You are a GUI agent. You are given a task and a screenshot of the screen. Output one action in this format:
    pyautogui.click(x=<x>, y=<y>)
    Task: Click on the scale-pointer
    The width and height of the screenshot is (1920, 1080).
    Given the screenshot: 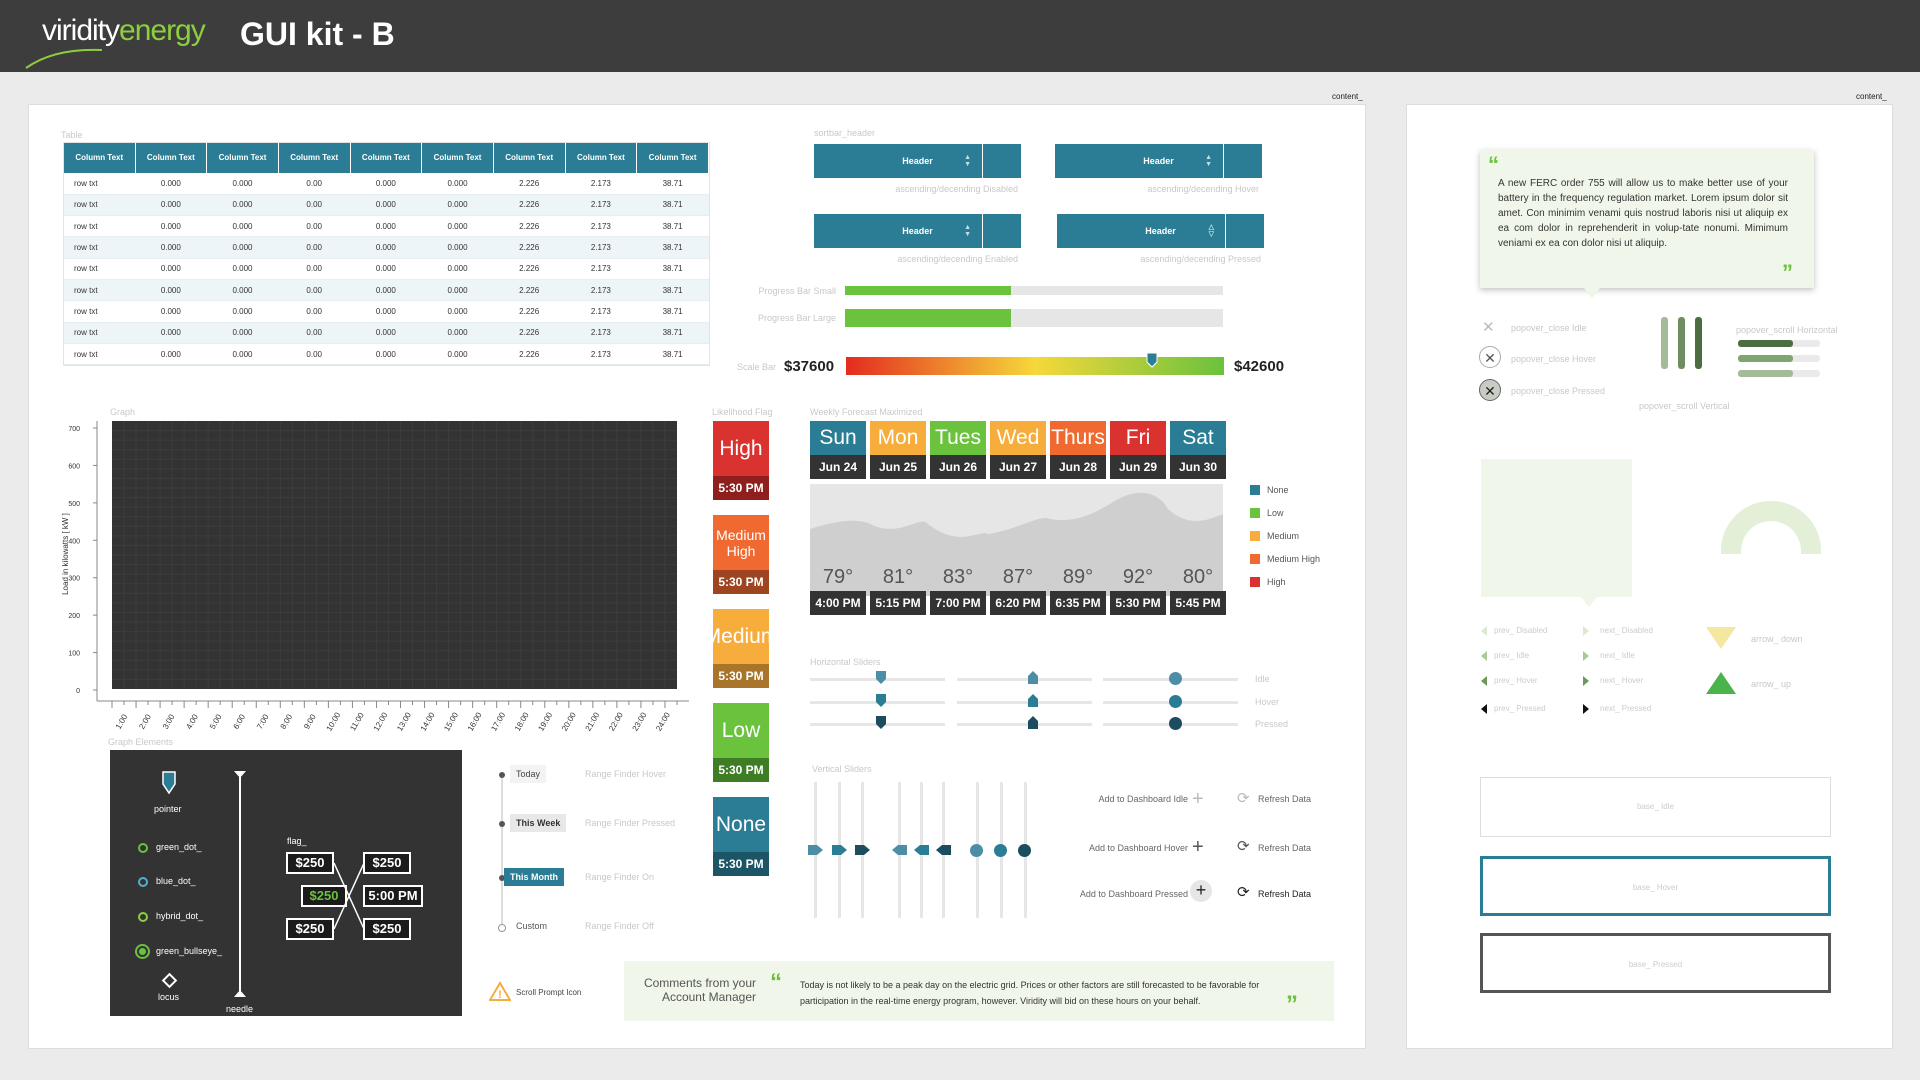 What is the action you would take?
    pyautogui.click(x=1152, y=360)
    